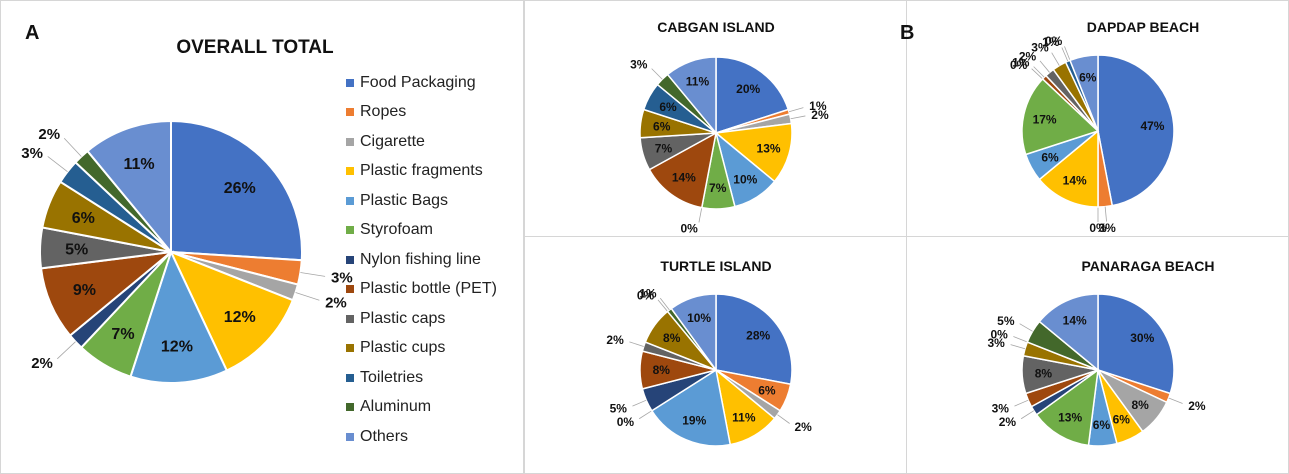  I want to click on legend-label: Styrofoam, so click(396, 230).